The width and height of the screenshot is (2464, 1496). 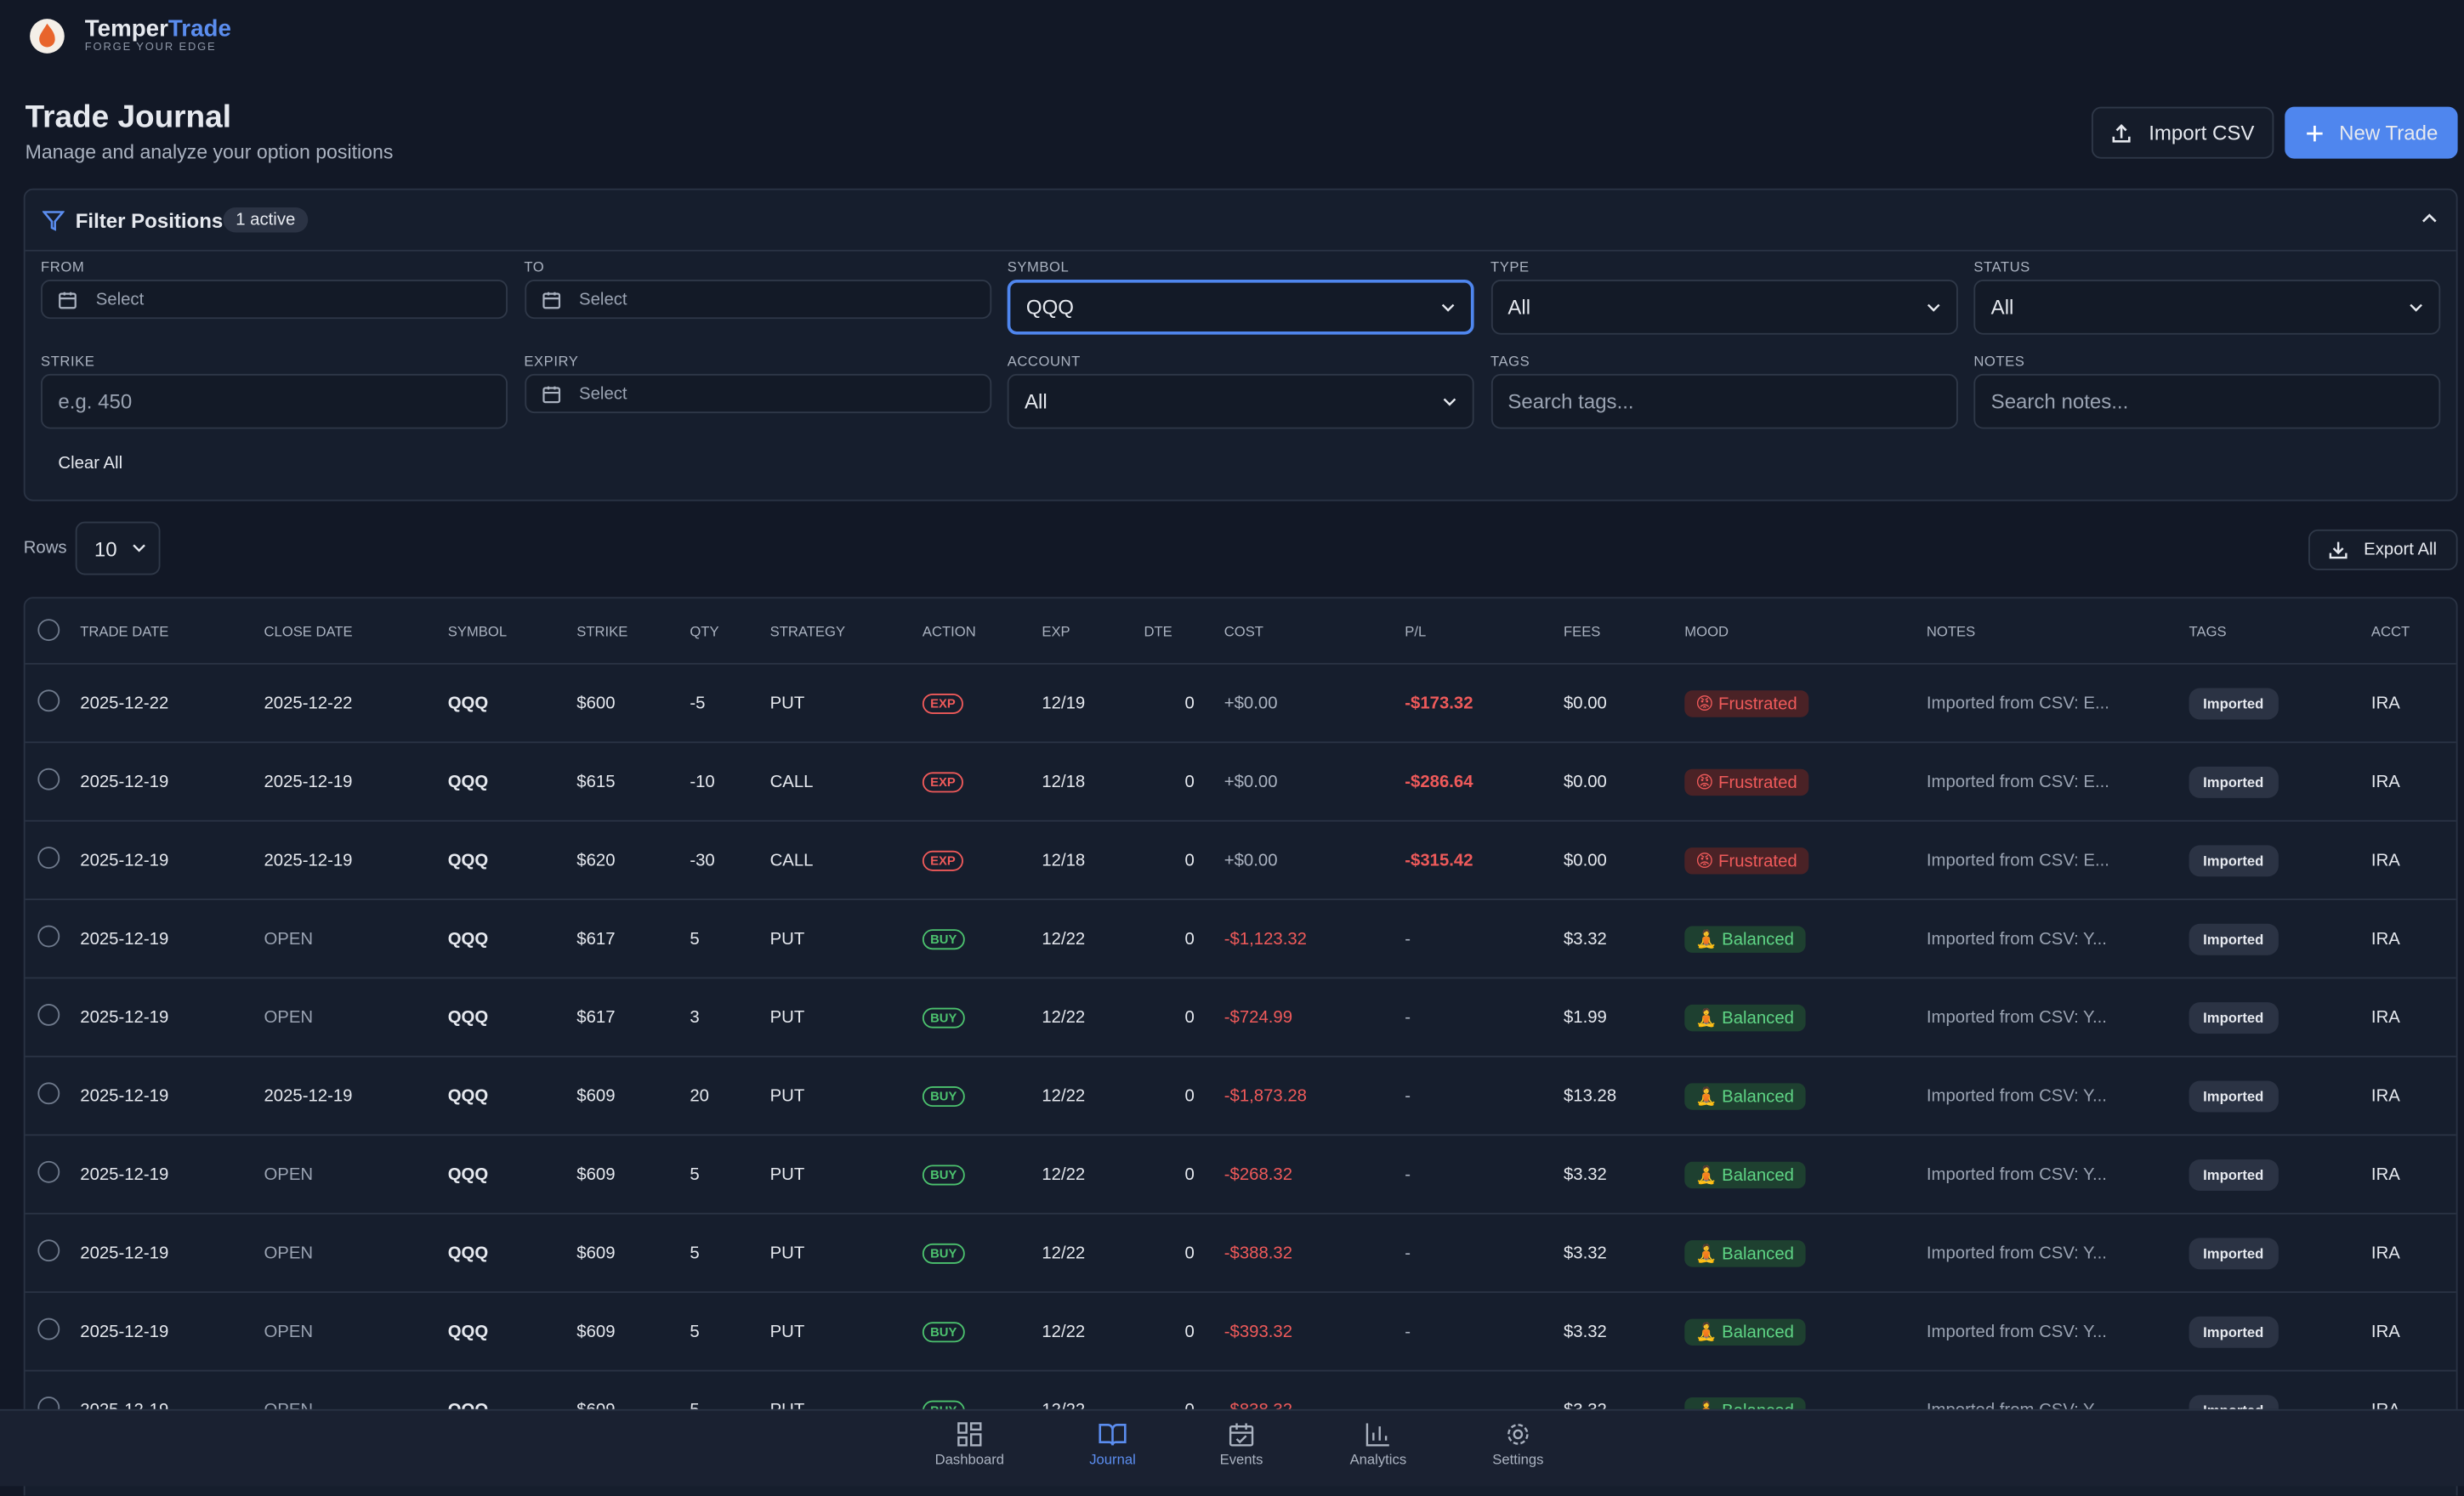 What do you see at coordinates (969, 1444) in the screenshot?
I see `nav-dashboard: Dashboard` at bounding box center [969, 1444].